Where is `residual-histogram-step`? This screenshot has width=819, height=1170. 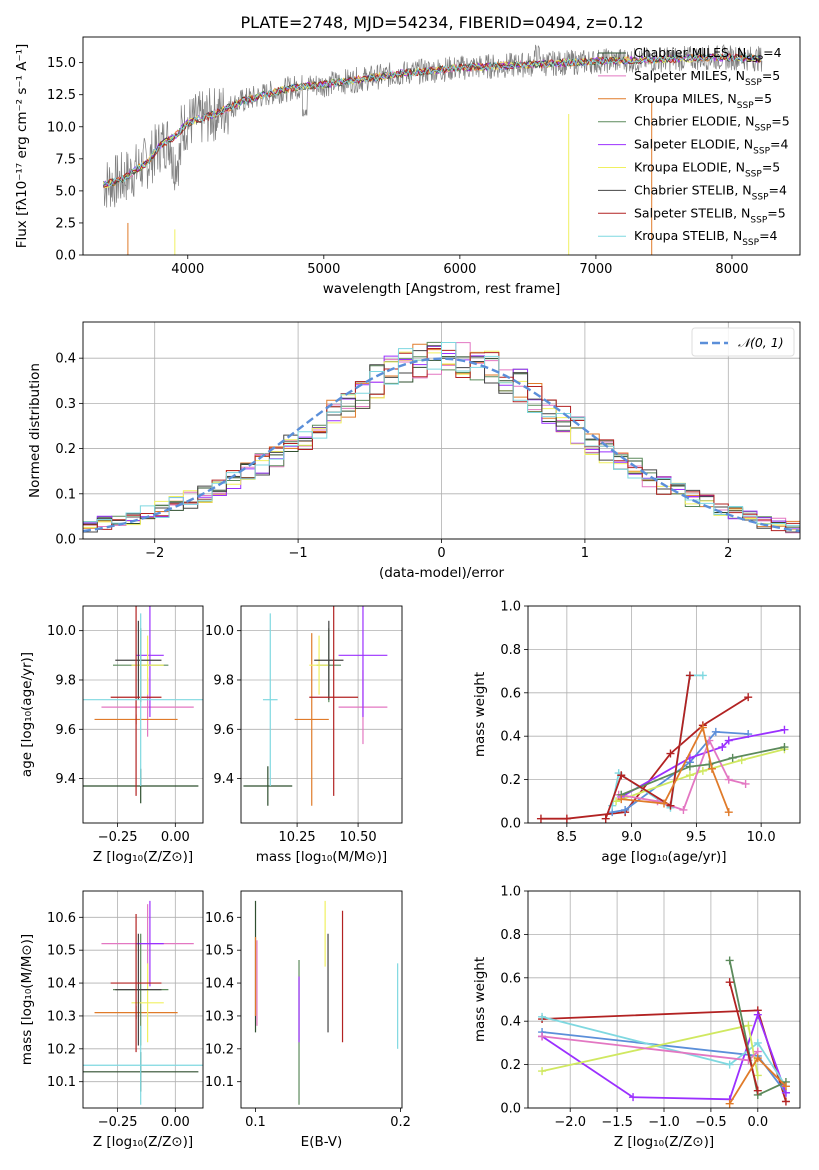 residual-histogram-step is located at coordinates (441, 434).